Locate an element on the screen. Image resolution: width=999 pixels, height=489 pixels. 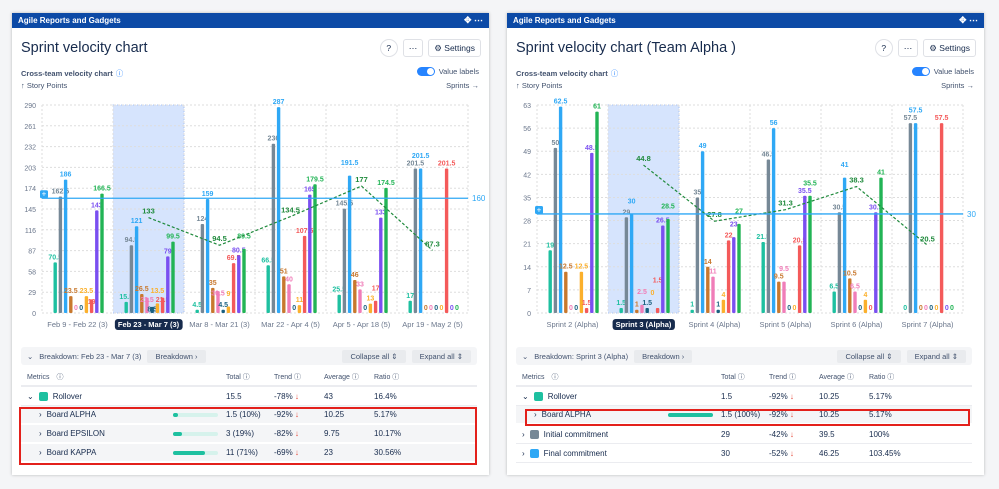
bar-value-label: 9 is located at coordinates (228, 294).